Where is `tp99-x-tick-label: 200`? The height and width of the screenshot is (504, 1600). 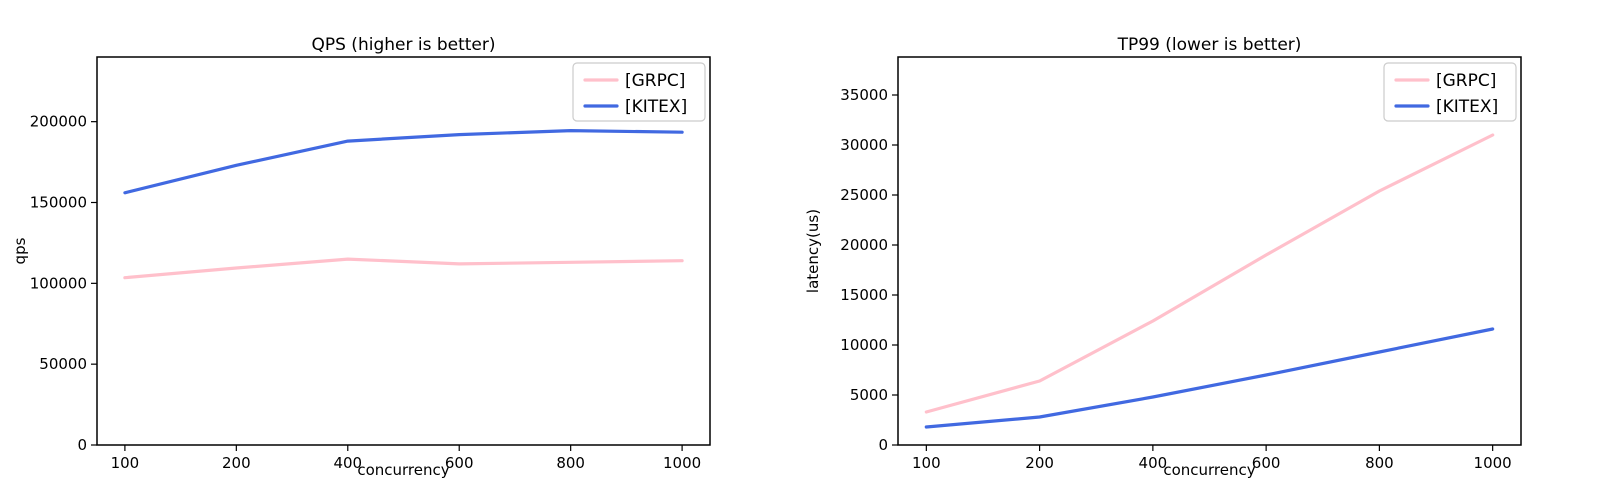 tp99-x-tick-label: 200 is located at coordinates (1039, 463).